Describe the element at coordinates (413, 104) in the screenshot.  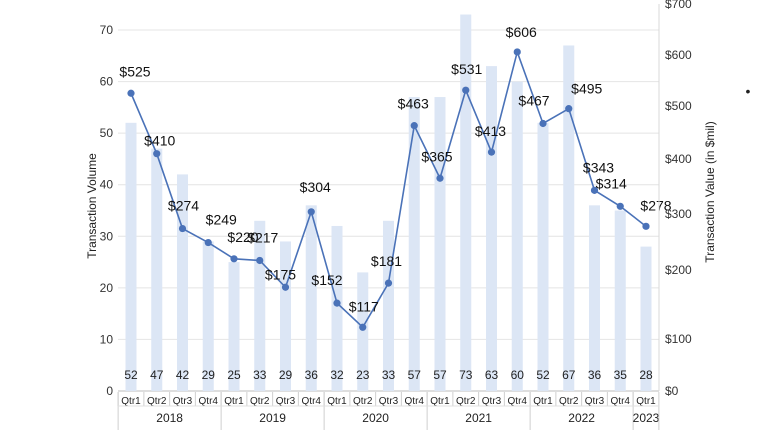
I see `value-label: $463` at that location.